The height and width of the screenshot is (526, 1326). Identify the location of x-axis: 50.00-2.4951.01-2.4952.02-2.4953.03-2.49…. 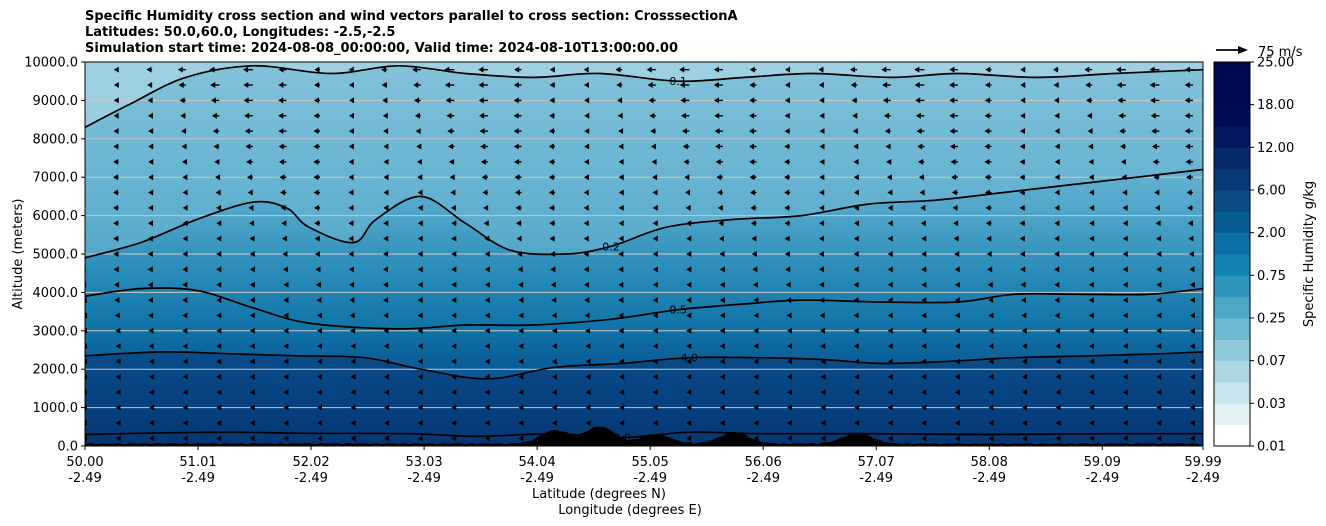
(644, 466).